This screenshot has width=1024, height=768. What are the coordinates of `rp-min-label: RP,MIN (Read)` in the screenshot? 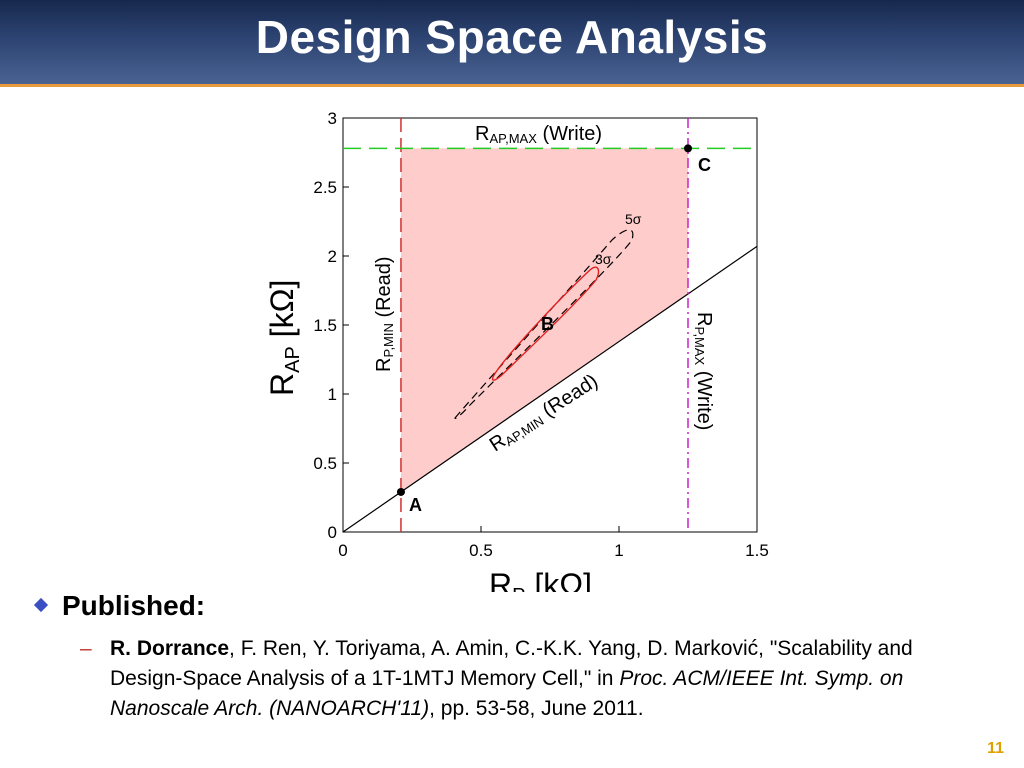 It's located at (384, 314).